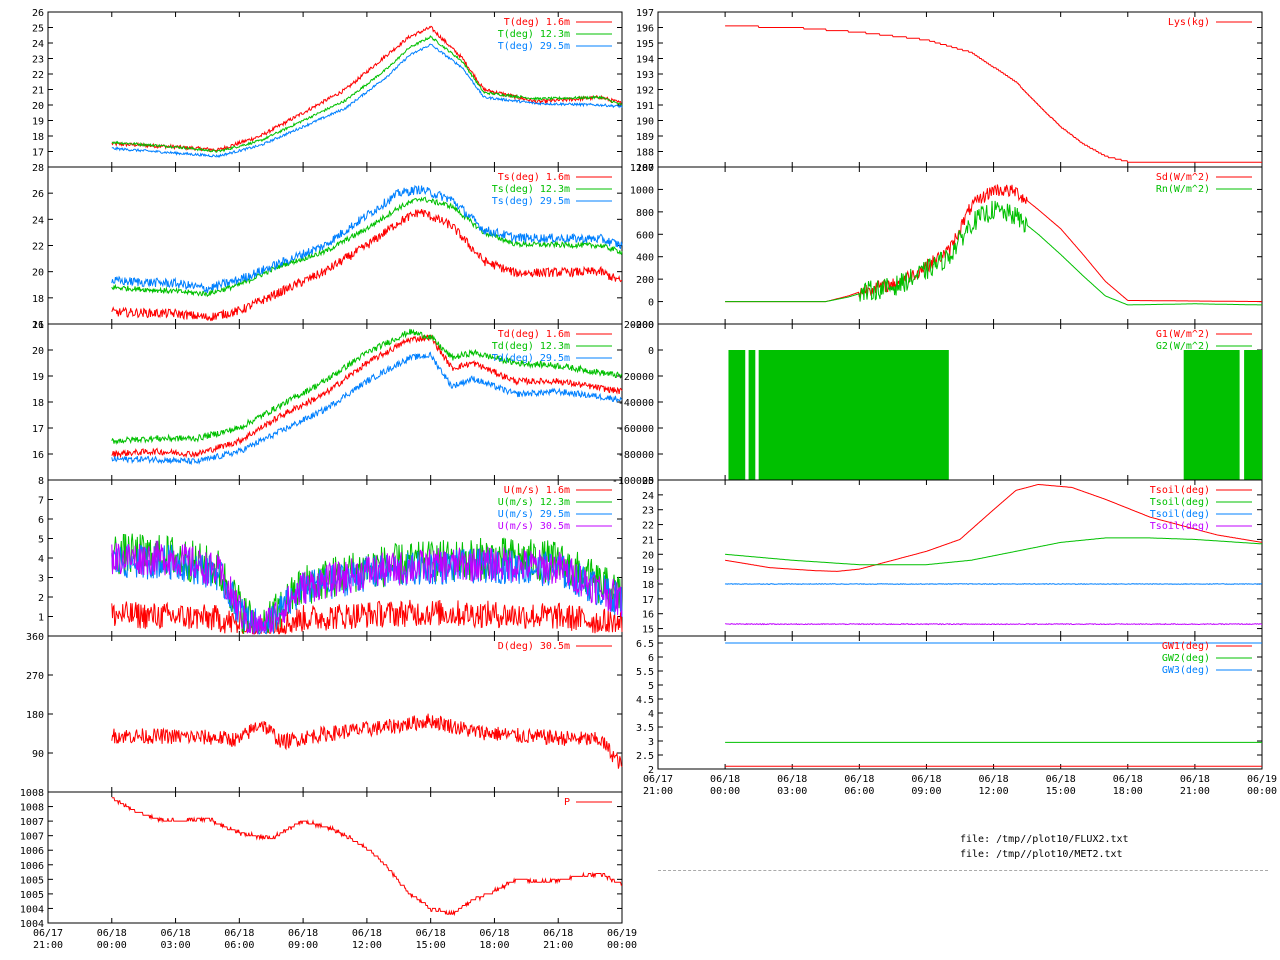 This screenshot has width=1280, height=960. What do you see at coordinates (32, 837) in the screenshot?
I see `y-tick-label: 1007` at bounding box center [32, 837].